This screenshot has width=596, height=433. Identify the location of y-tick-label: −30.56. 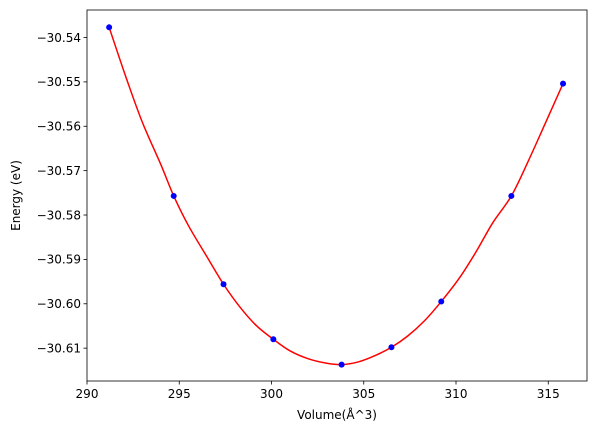
(59, 127).